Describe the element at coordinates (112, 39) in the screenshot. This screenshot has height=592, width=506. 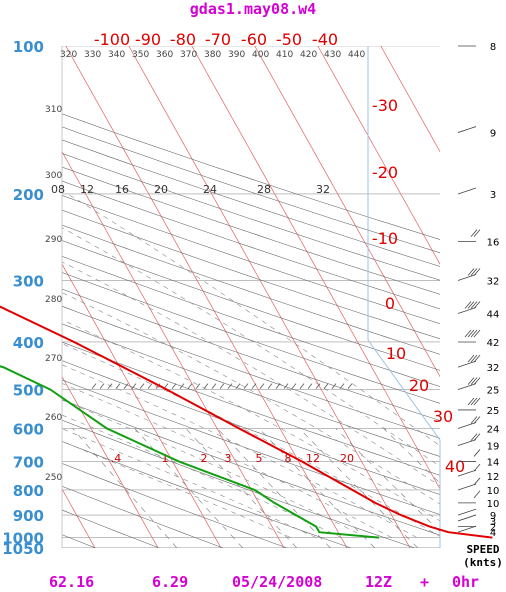
I see `isotherm-tick-label: -100` at that location.